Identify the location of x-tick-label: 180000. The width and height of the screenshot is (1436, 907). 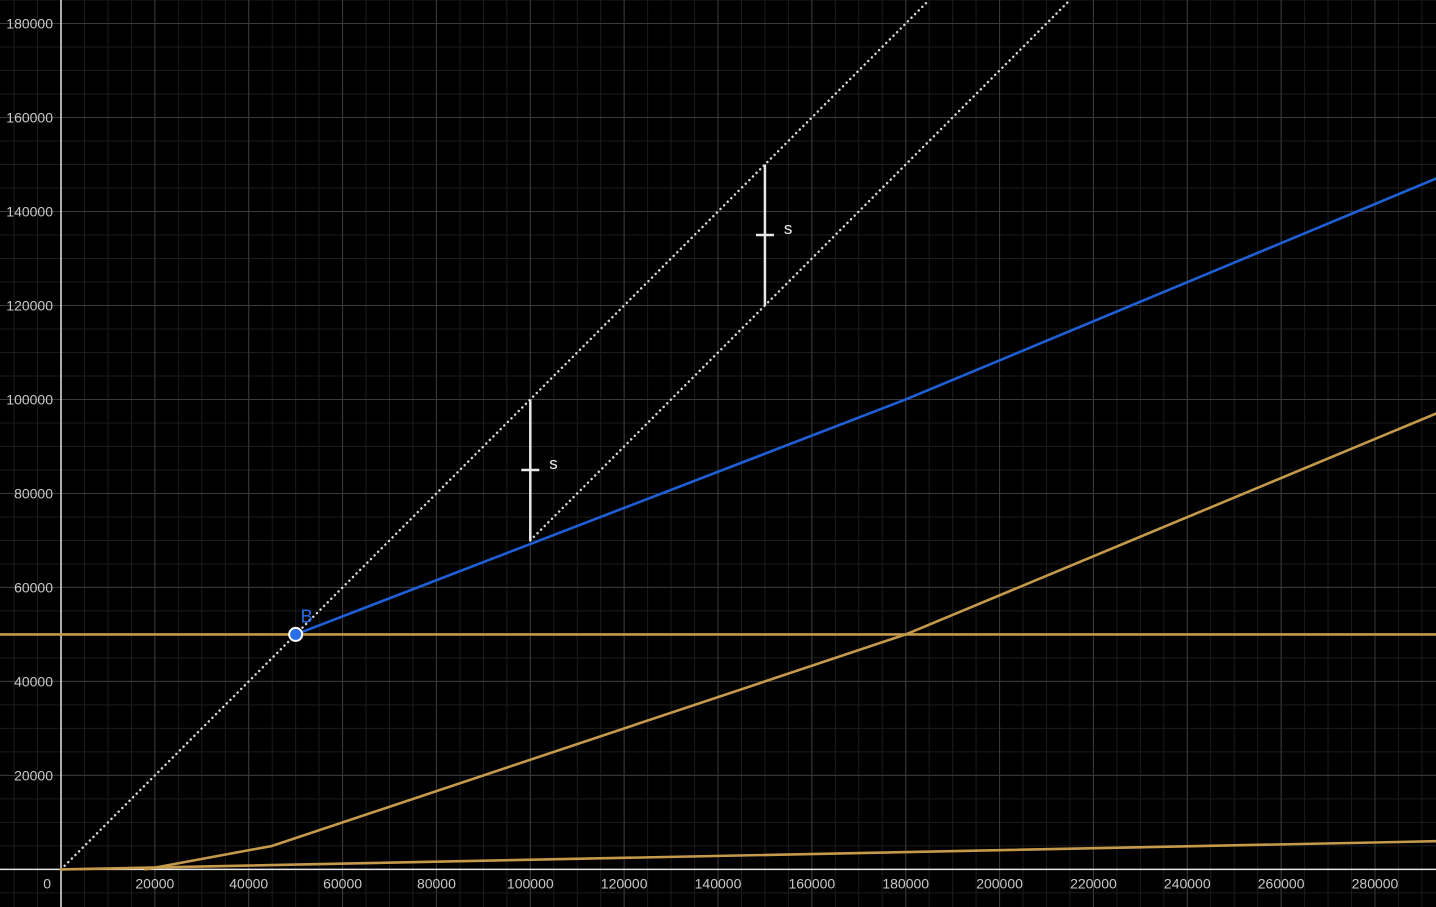
(905, 883).